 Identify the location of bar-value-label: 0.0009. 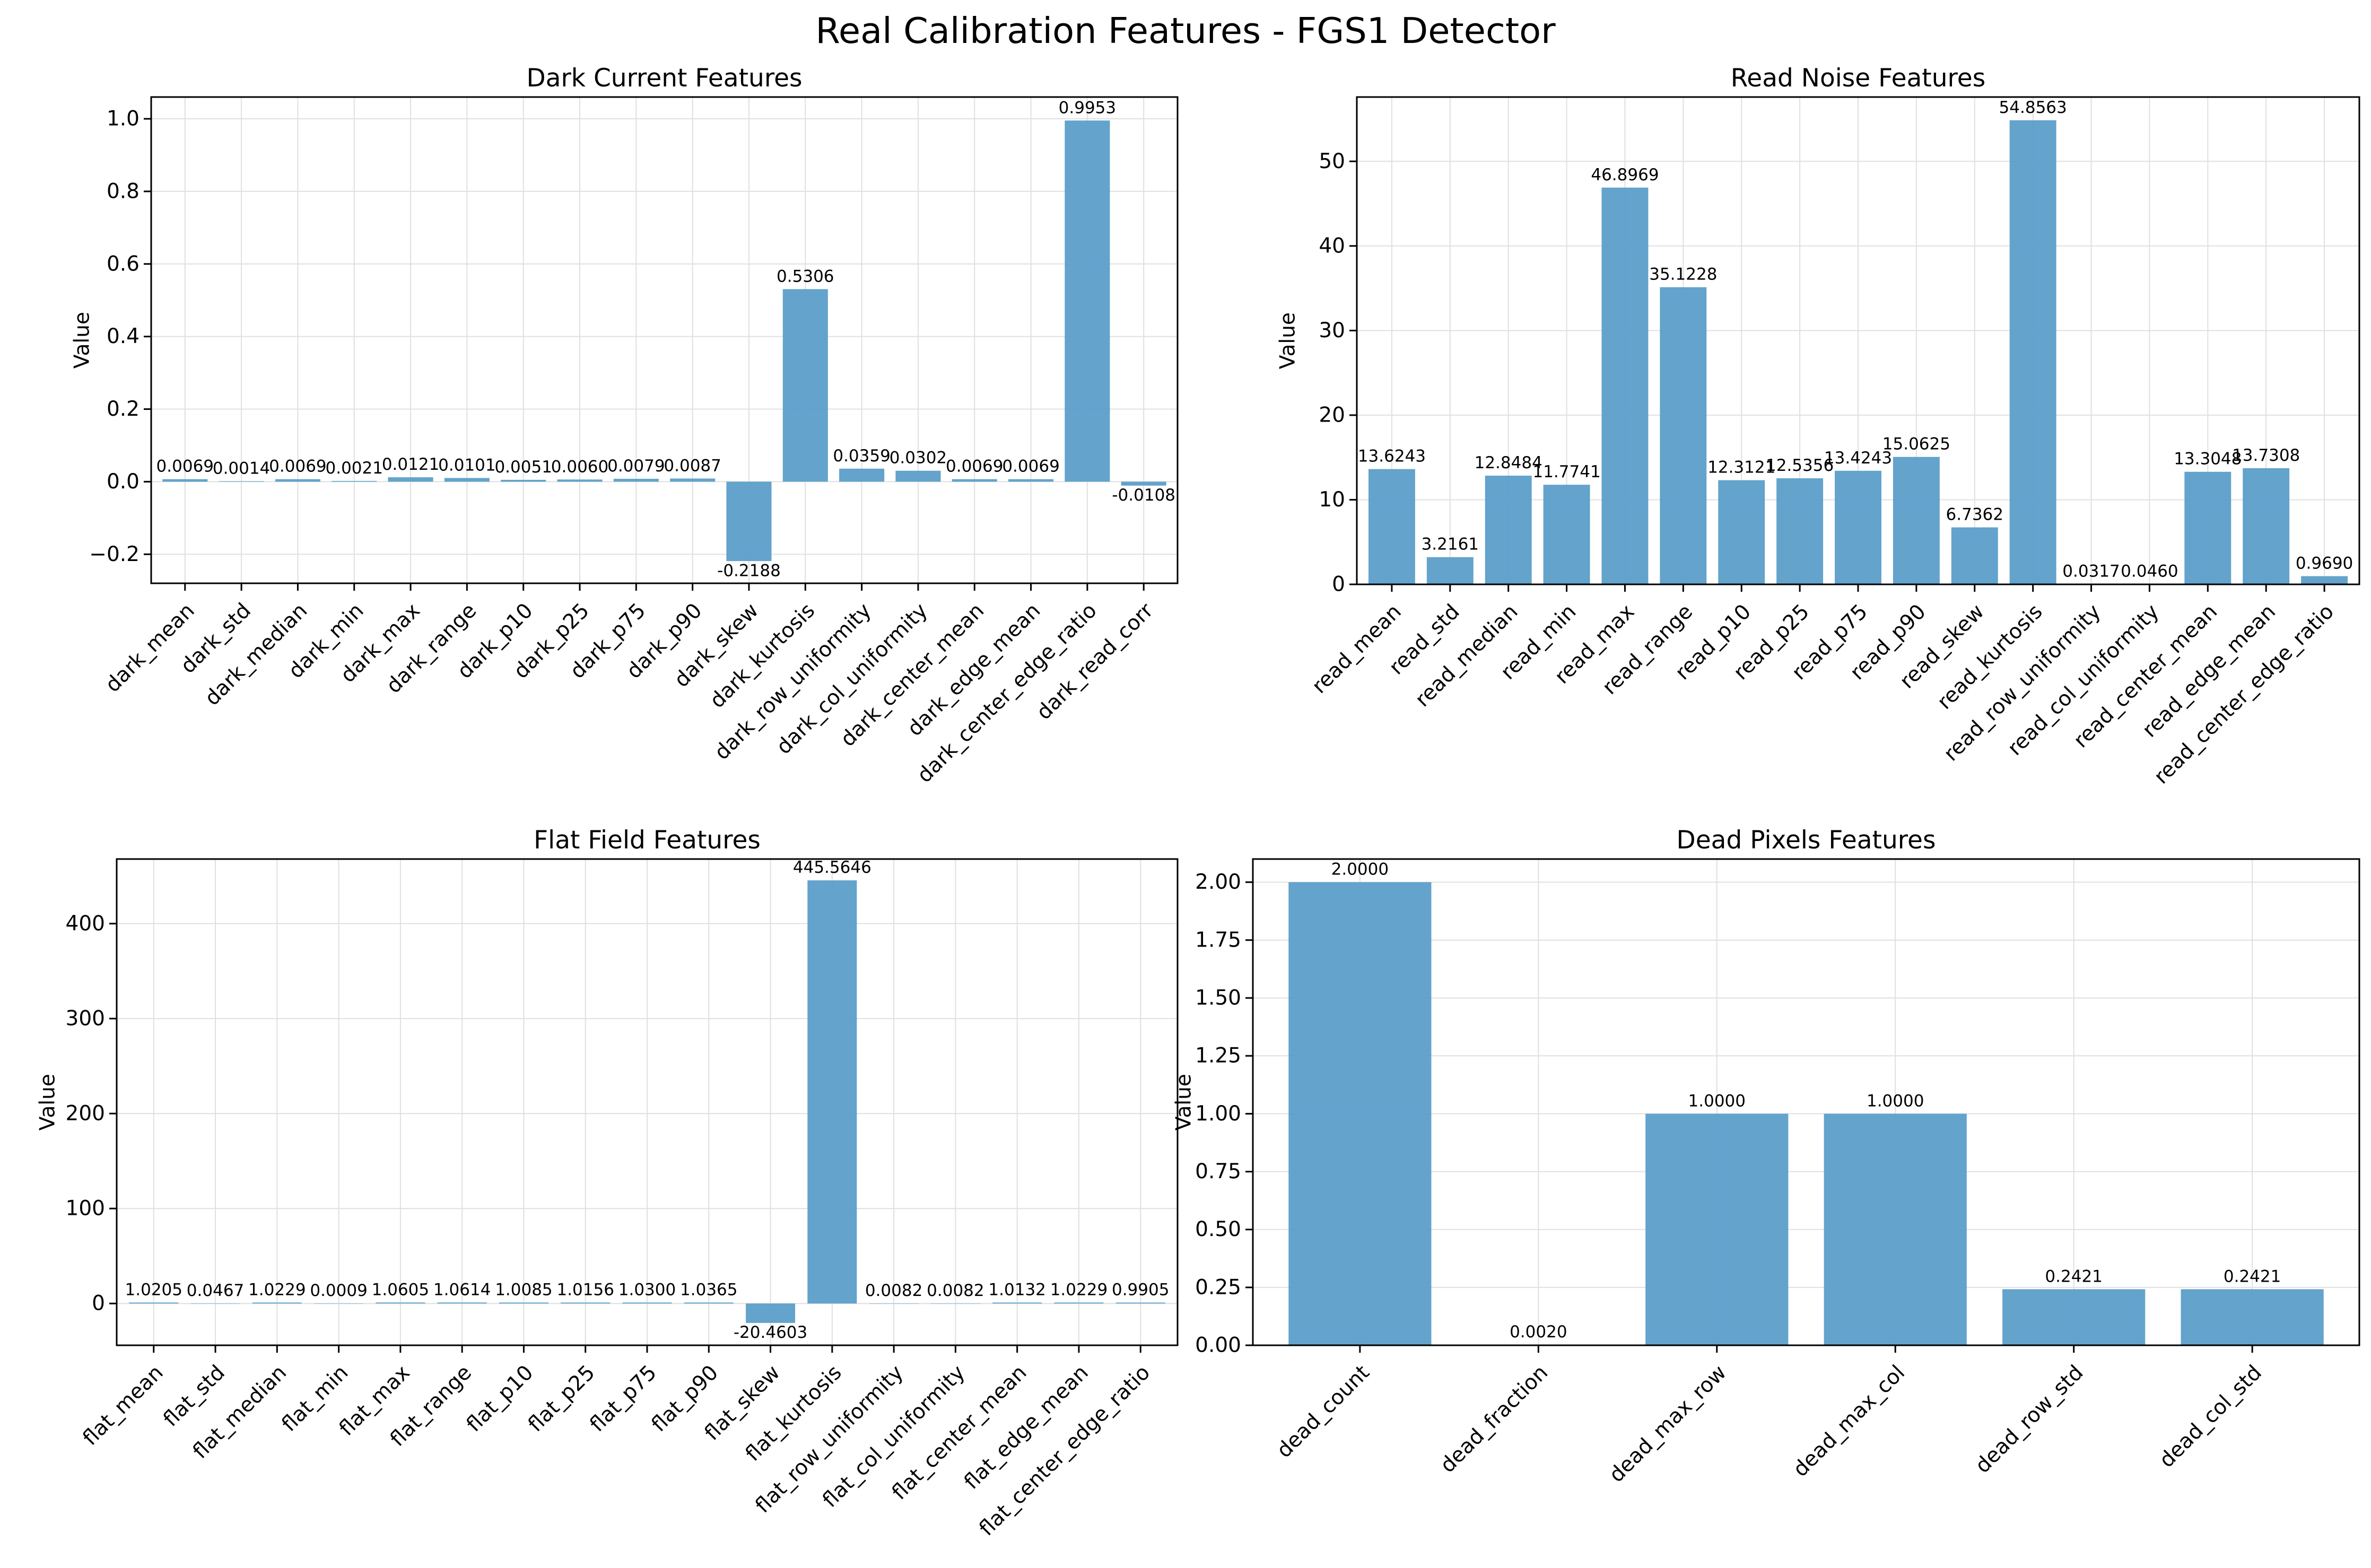
(338, 1290).